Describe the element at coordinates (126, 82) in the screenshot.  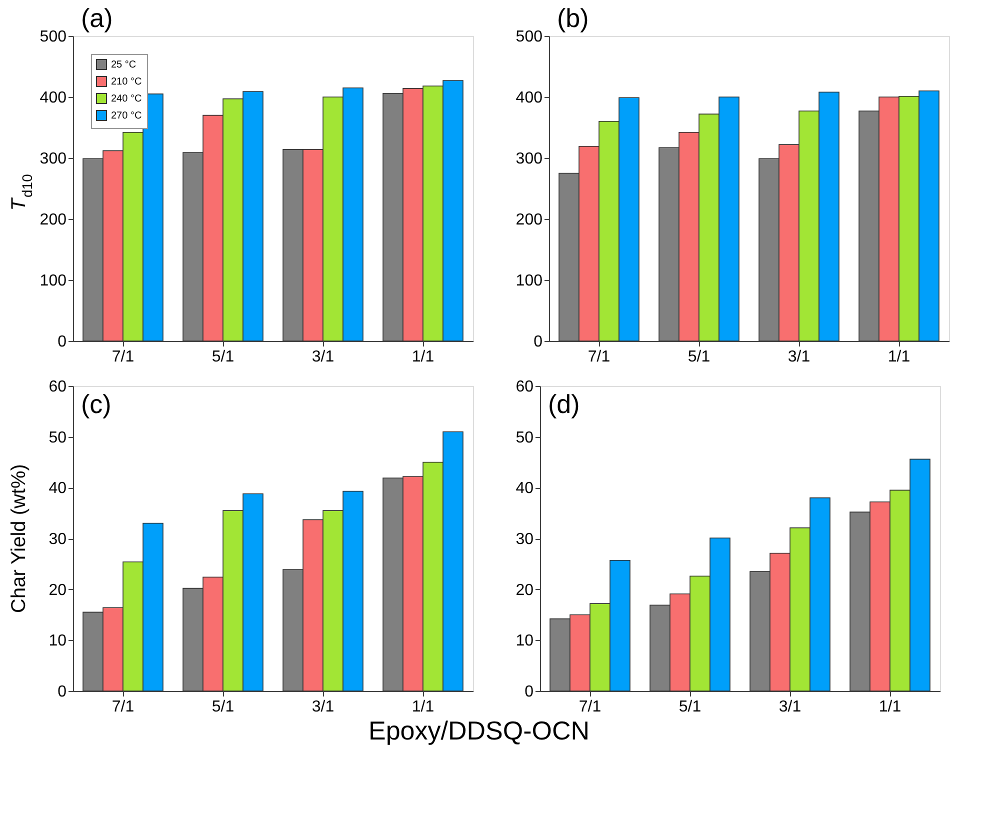
I see `legend-label: 210 °C` at that location.